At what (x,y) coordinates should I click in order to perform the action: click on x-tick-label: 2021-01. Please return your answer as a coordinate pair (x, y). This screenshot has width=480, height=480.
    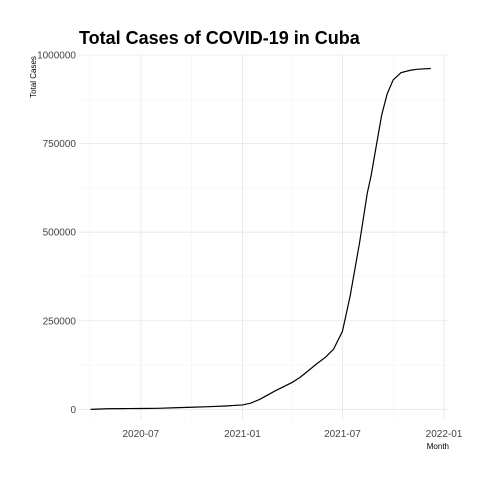
    Looking at the image, I should click on (242, 434).